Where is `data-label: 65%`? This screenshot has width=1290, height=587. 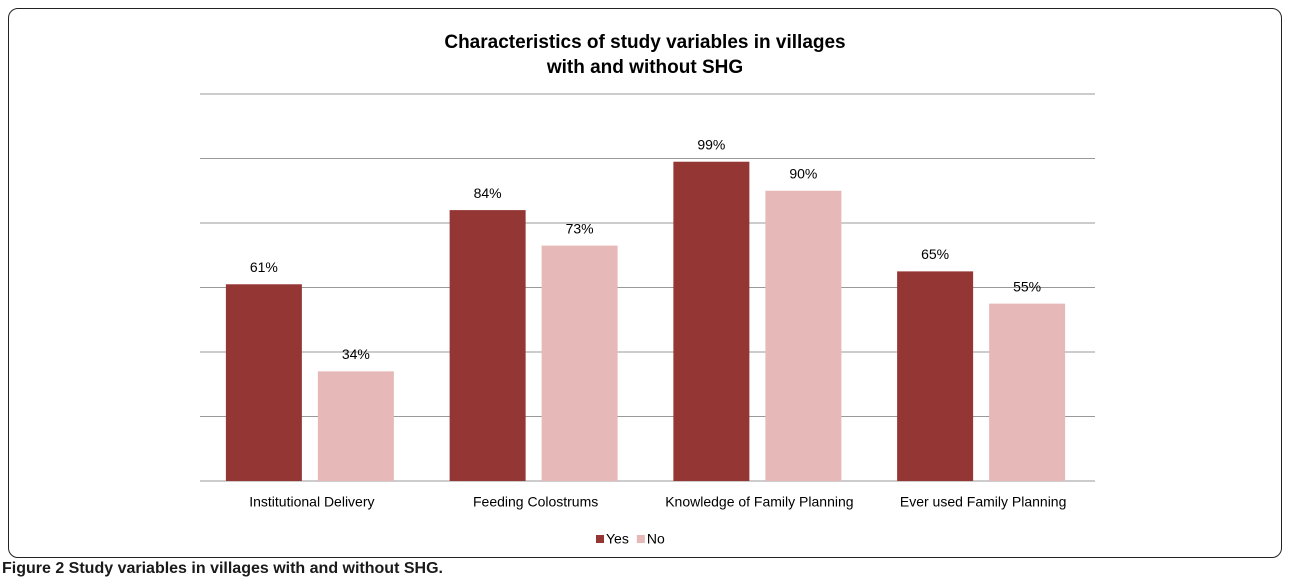 data-label: 65% is located at coordinates (935, 254).